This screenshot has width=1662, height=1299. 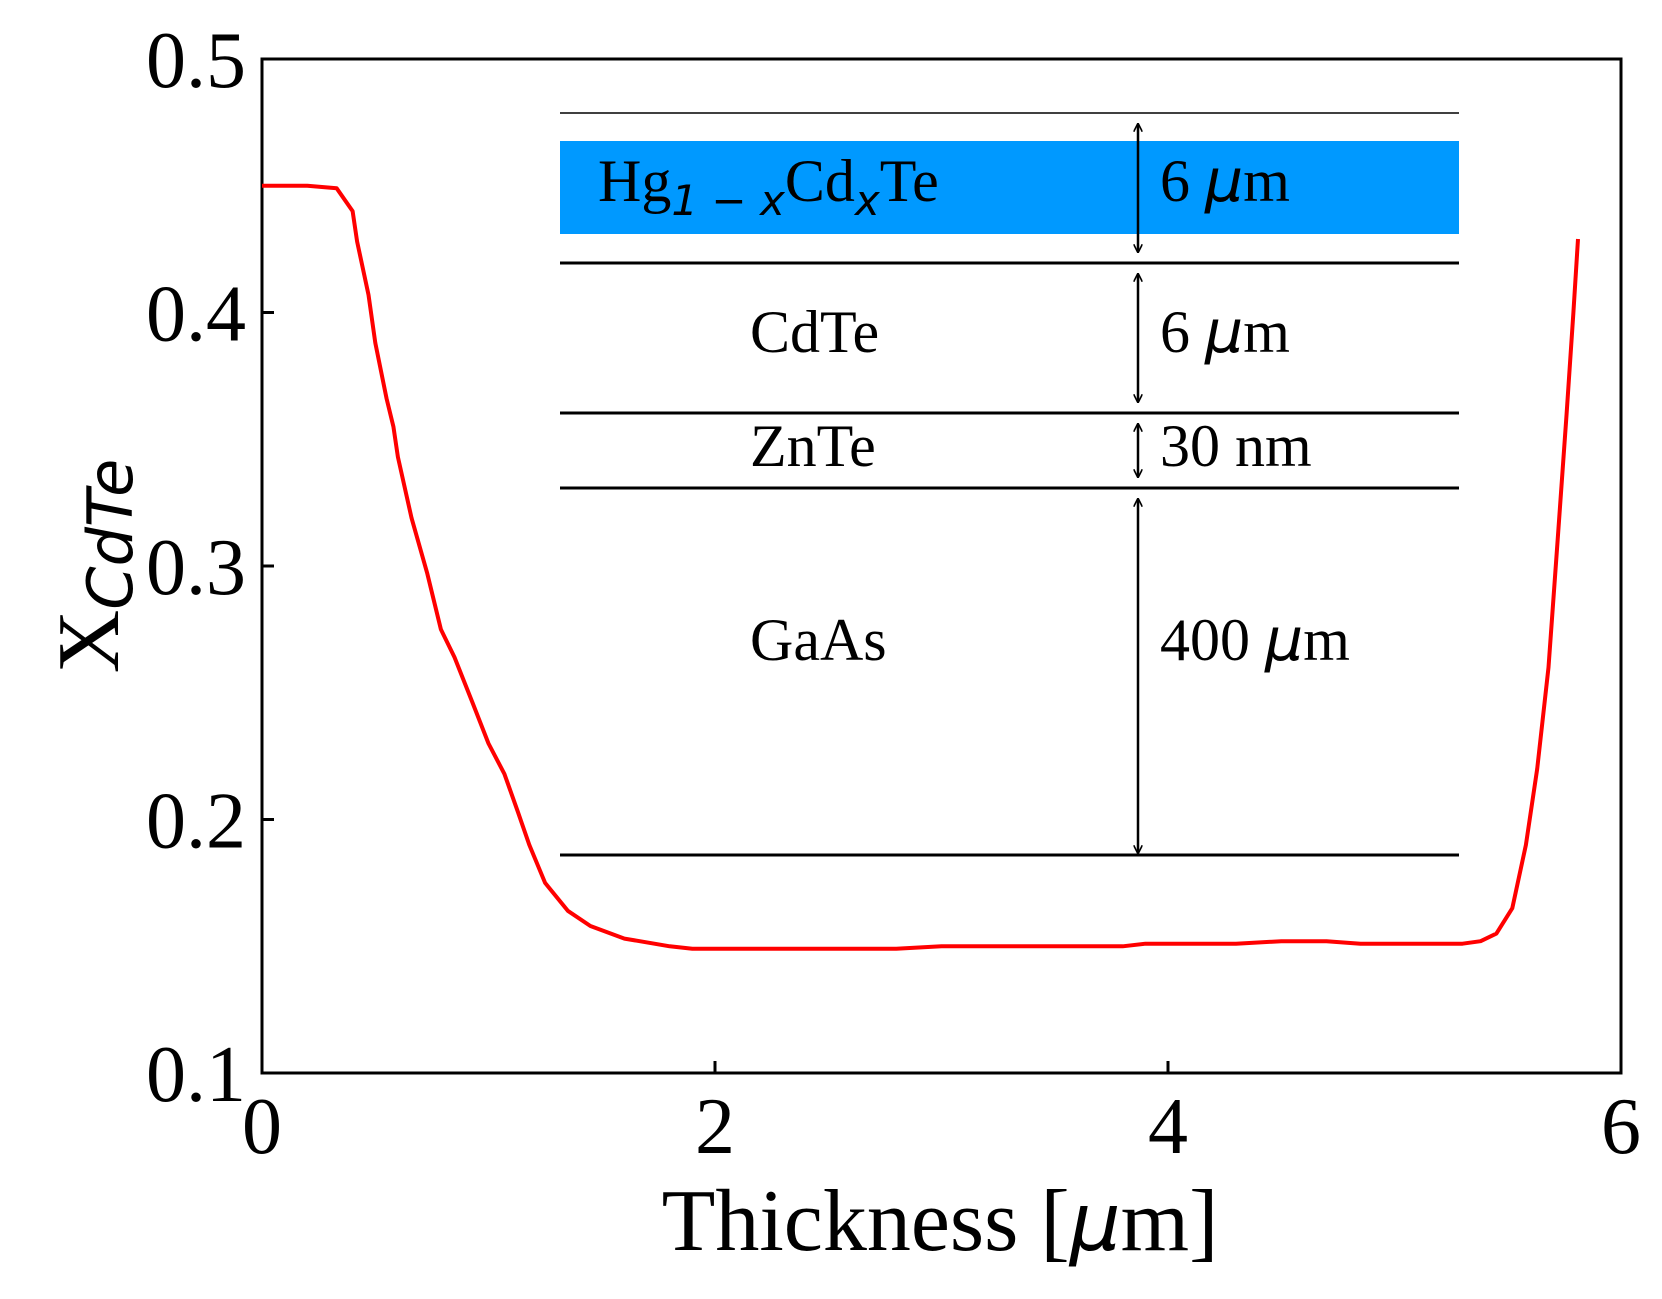 What do you see at coordinates (196, 822) in the screenshot?
I see `y-tick-label: 0.2` at bounding box center [196, 822].